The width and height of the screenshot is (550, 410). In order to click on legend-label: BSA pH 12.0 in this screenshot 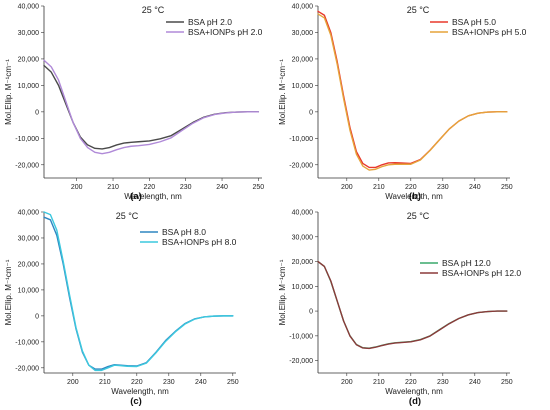, I will do `click(466, 263)`.